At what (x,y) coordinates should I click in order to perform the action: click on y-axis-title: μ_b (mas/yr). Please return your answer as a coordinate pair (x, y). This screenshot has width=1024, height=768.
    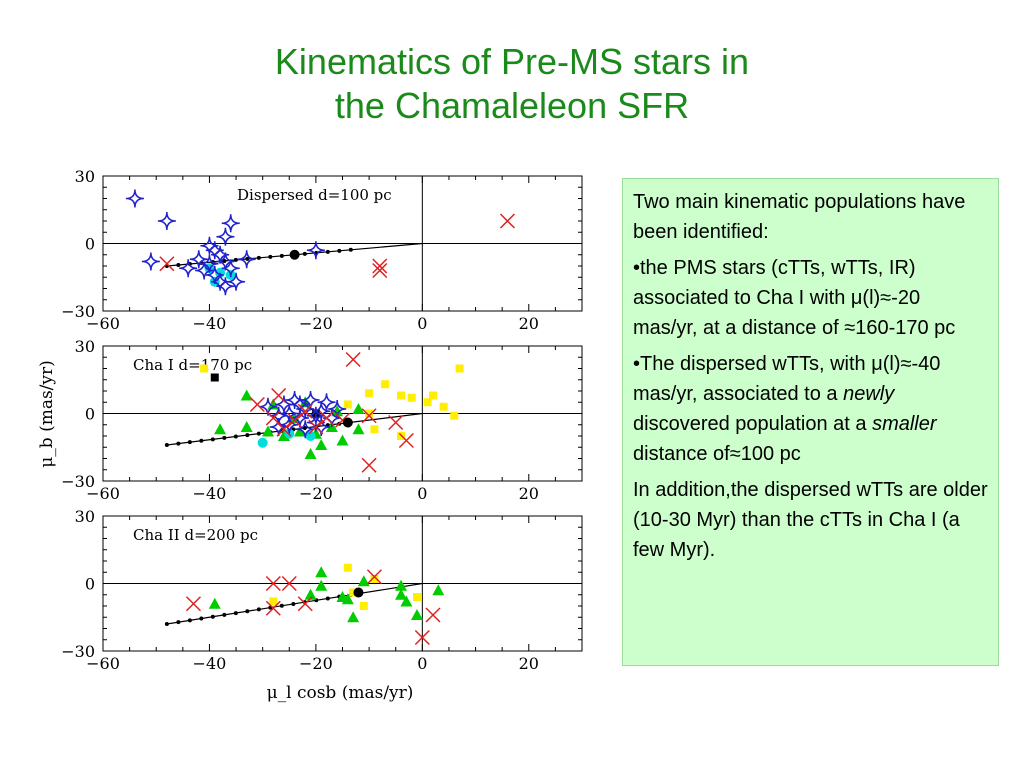
    Looking at the image, I should click on (47, 414).